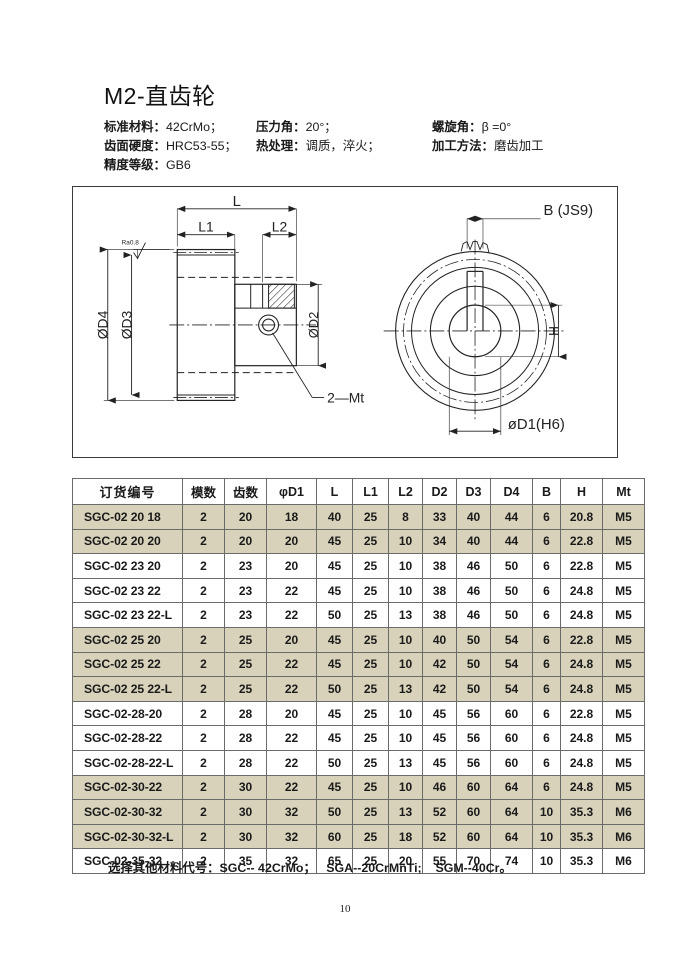 The width and height of the screenshot is (690, 976). Describe the element at coordinates (439, 664) in the screenshot. I see `cell-value: 42` at that location.